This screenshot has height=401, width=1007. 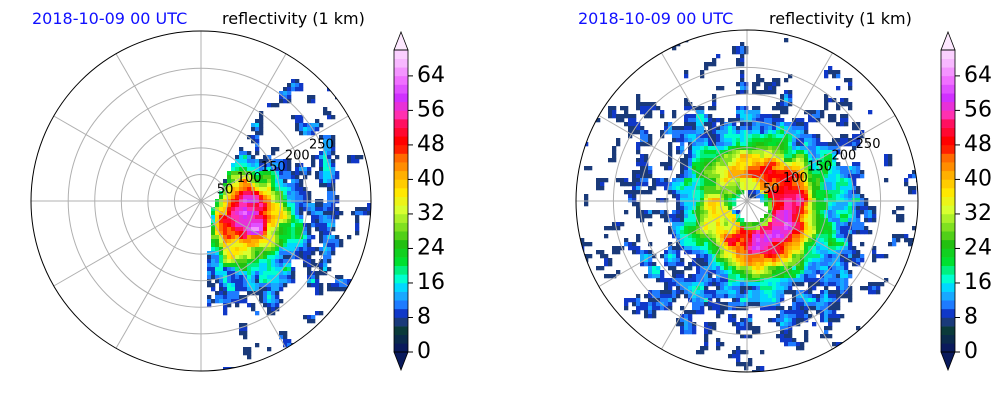 What do you see at coordinates (424, 351) in the screenshot?
I see `colorbar-tick-label: 0` at bounding box center [424, 351].